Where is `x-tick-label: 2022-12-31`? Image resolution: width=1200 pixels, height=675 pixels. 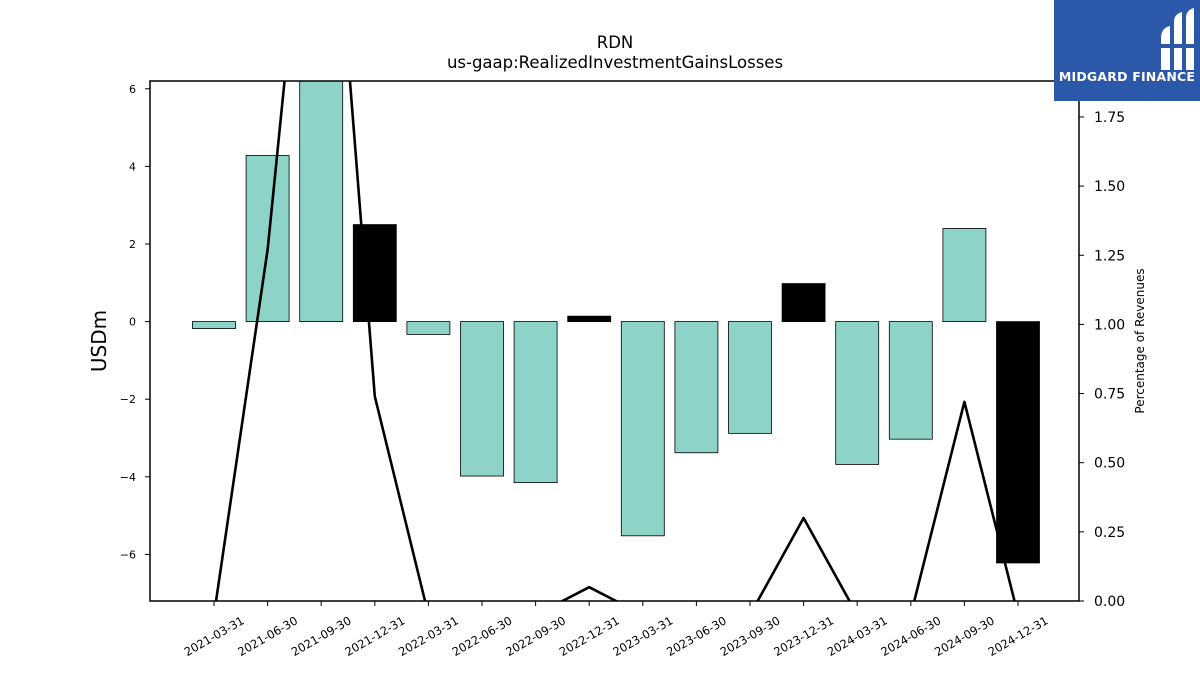 x-tick-label: 2022-12-31 is located at coordinates (589, 636).